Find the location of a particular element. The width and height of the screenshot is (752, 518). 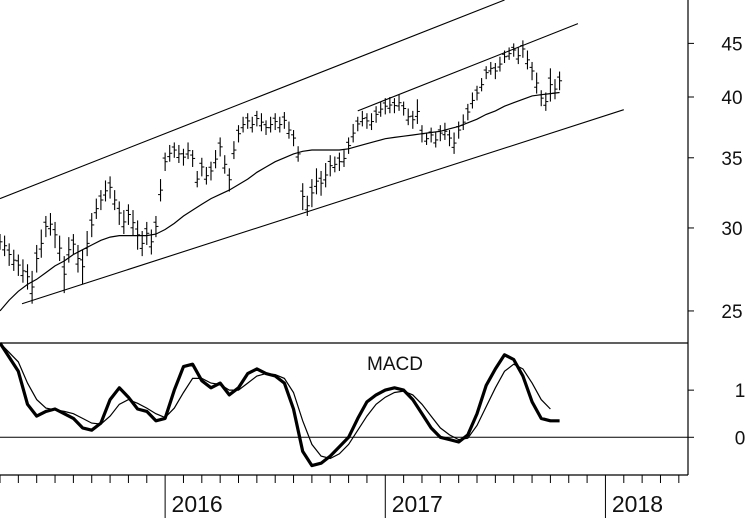

time-axis: 2016 2017 2018 is located at coordinates (340, 496).